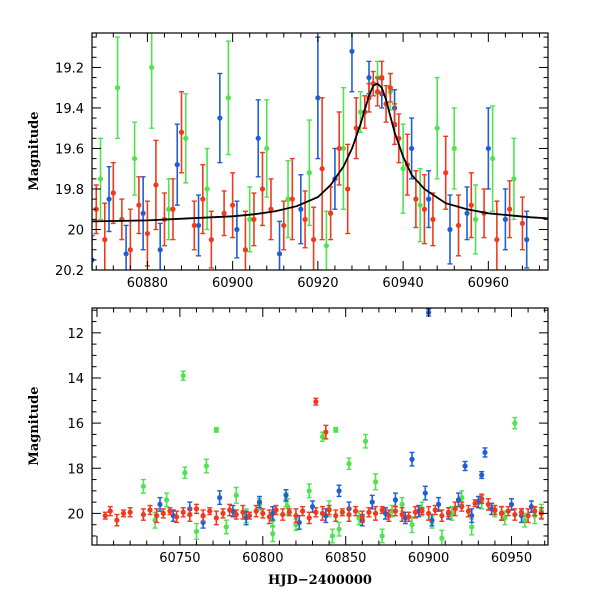 The image size is (600, 600). I want to click on x-tick-label: 60920, so click(317, 283).